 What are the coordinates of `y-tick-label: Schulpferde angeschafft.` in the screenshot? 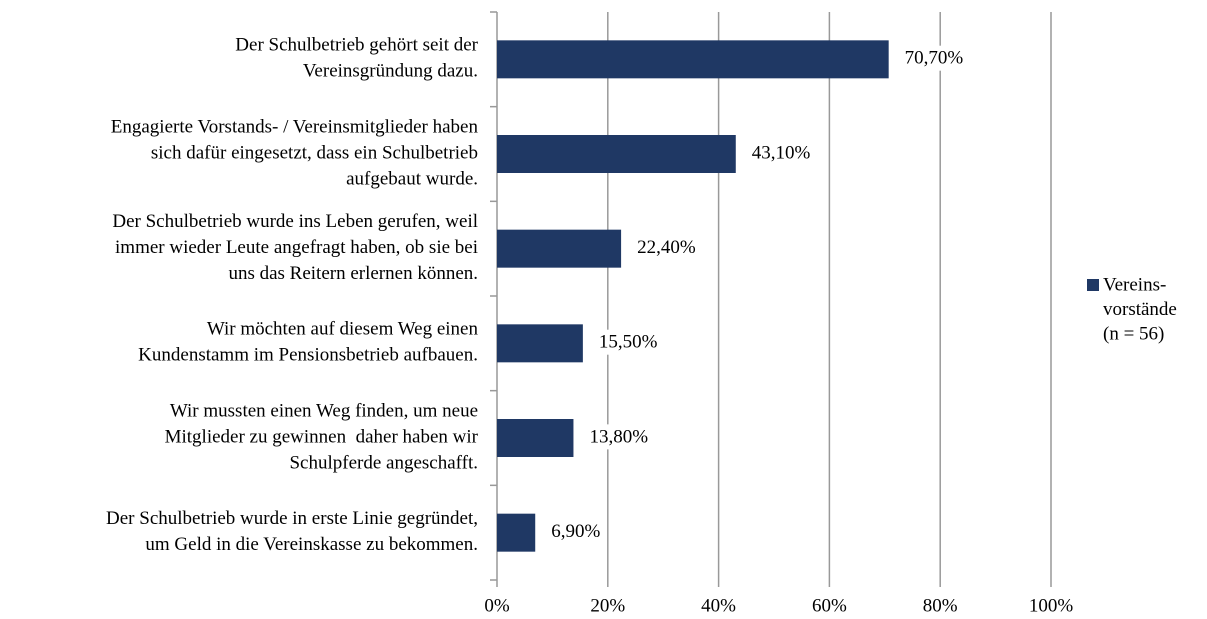 It's located at (383, 462).